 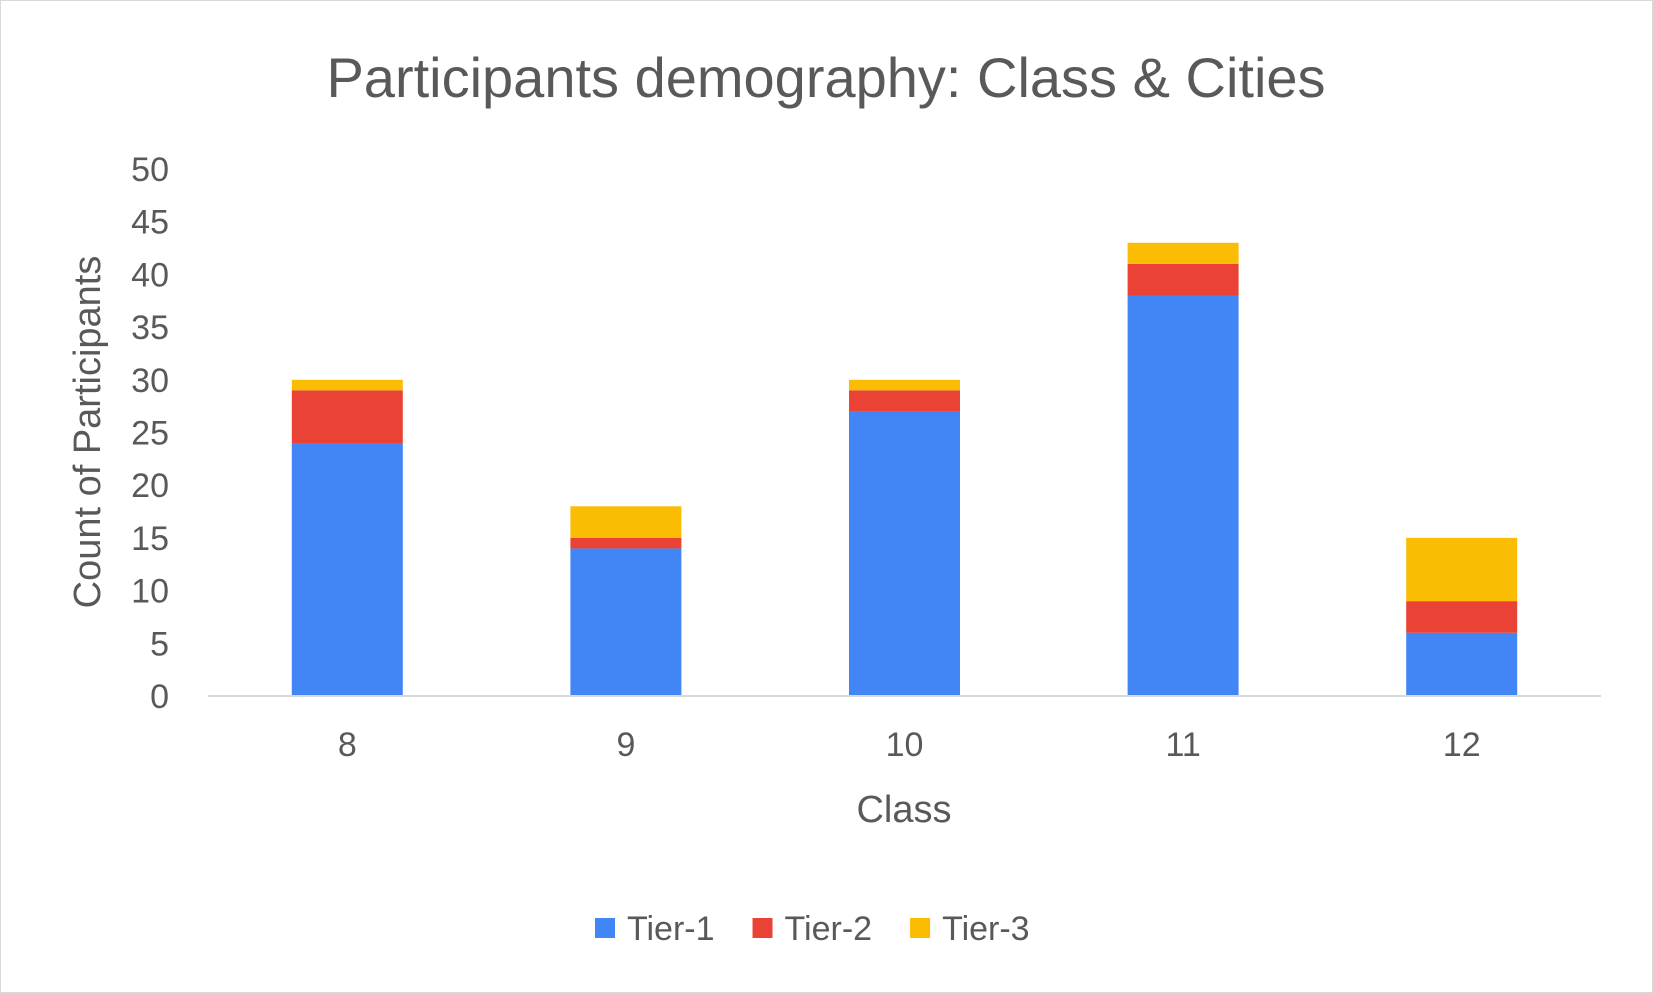 I want to click on y-axis-ticks: 0 5 10 15 20 25 30 35 40 45 50, so click(x=150, y=433).